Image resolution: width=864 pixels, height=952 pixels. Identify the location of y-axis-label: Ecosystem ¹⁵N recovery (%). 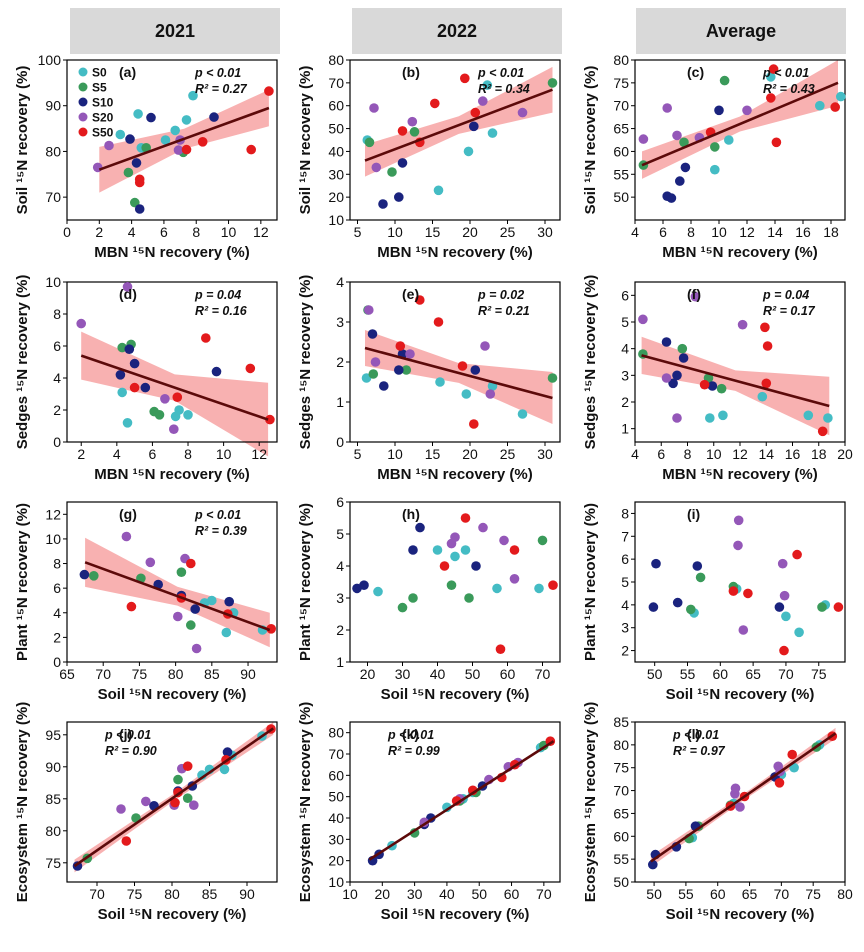
(22, 802).